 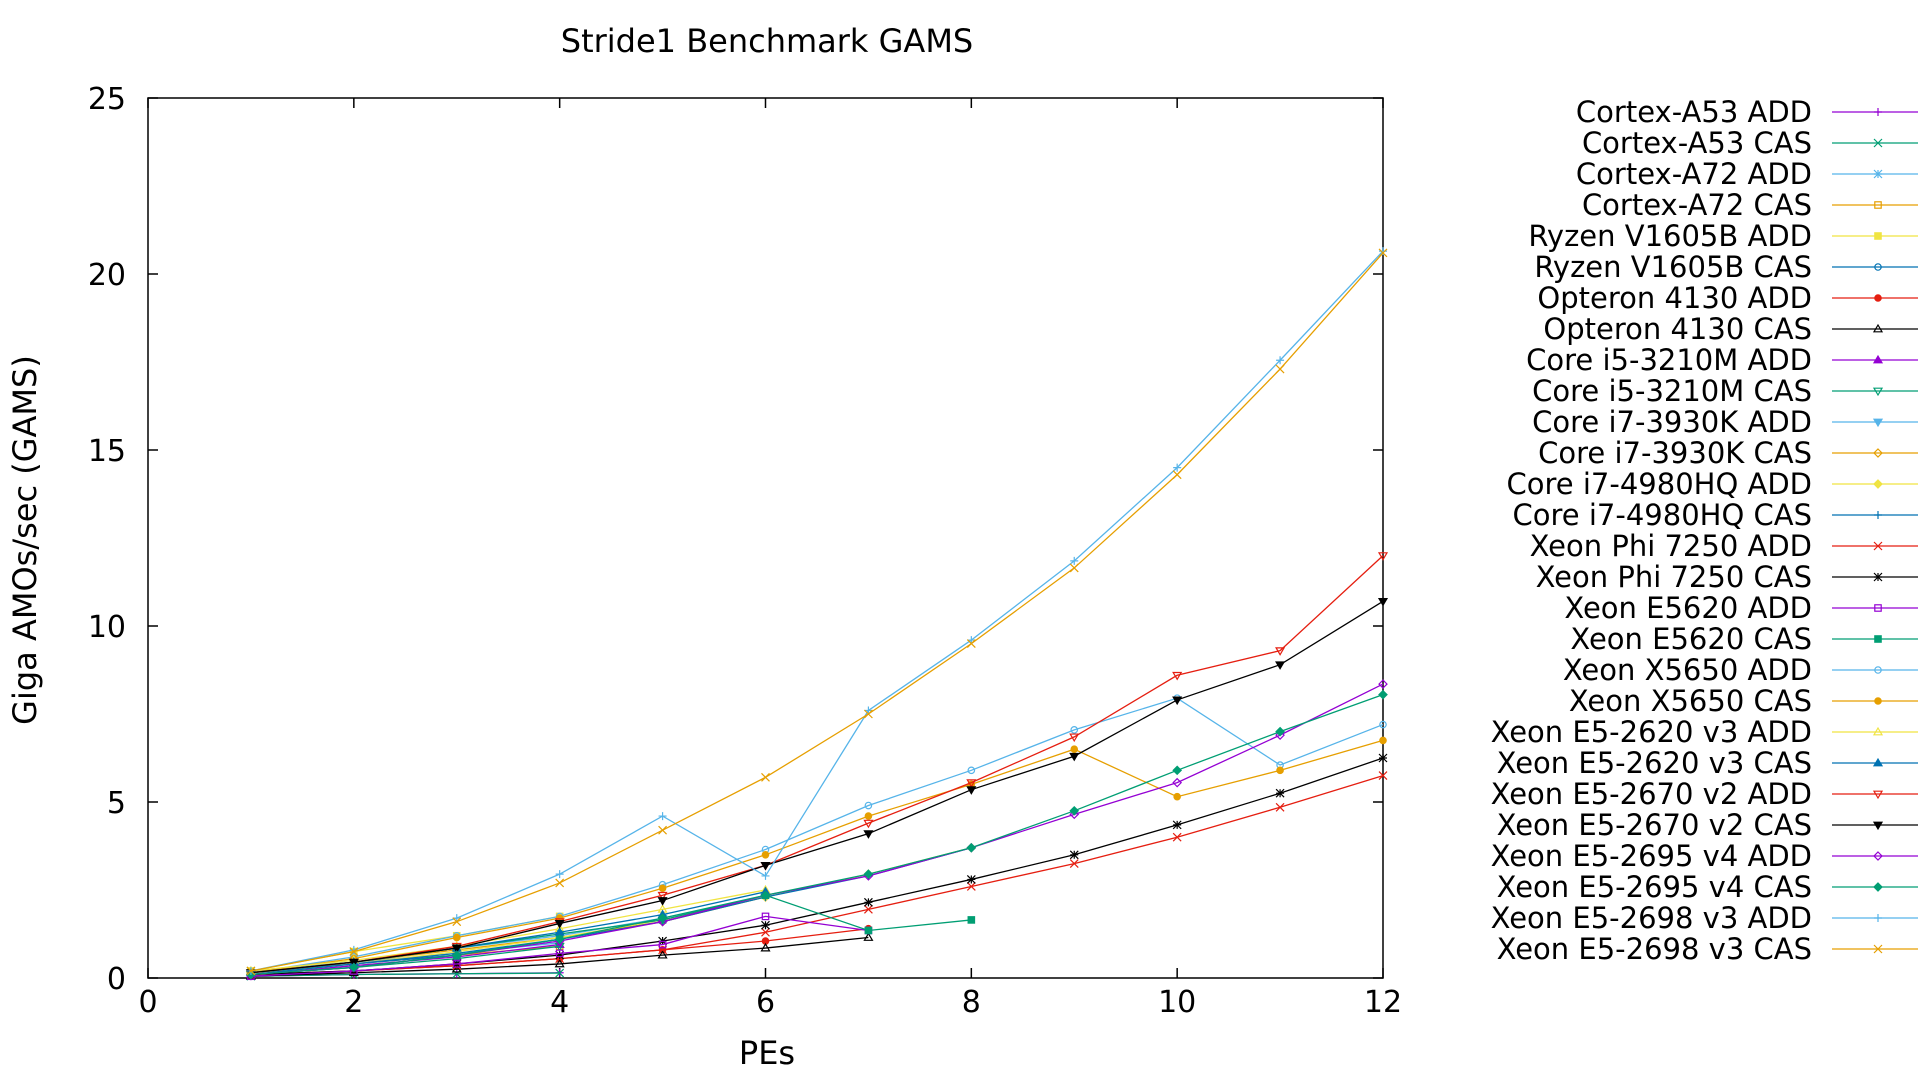 I want to click on y-tick-label-4: 20, so click(x=107, y=275).